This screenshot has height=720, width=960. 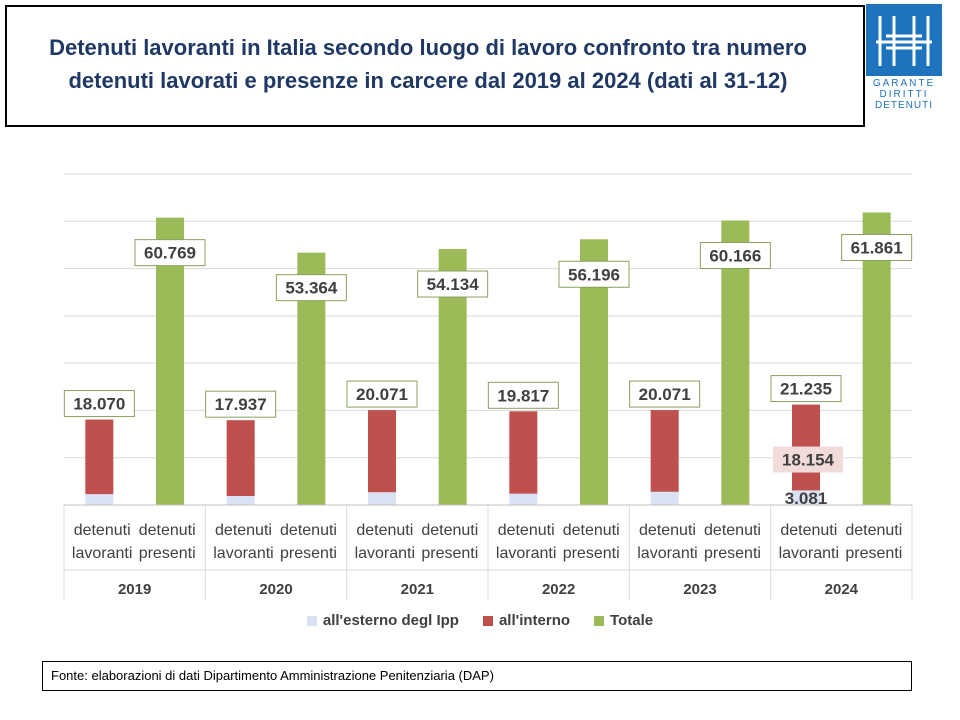 I want to click on data-label-interno: 18.154, so click(x=808, y=460).